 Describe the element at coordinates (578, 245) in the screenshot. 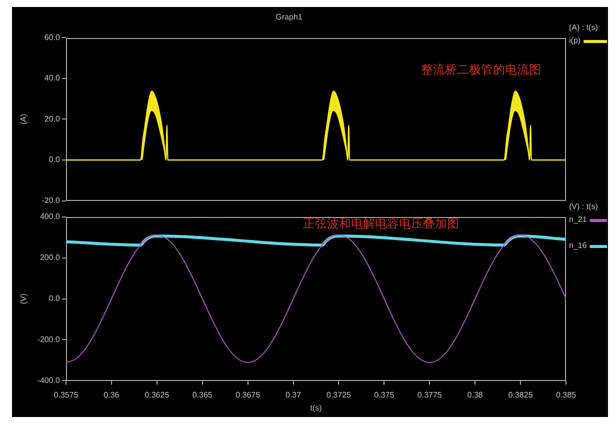

I see `legend-label: n_16` at that location.